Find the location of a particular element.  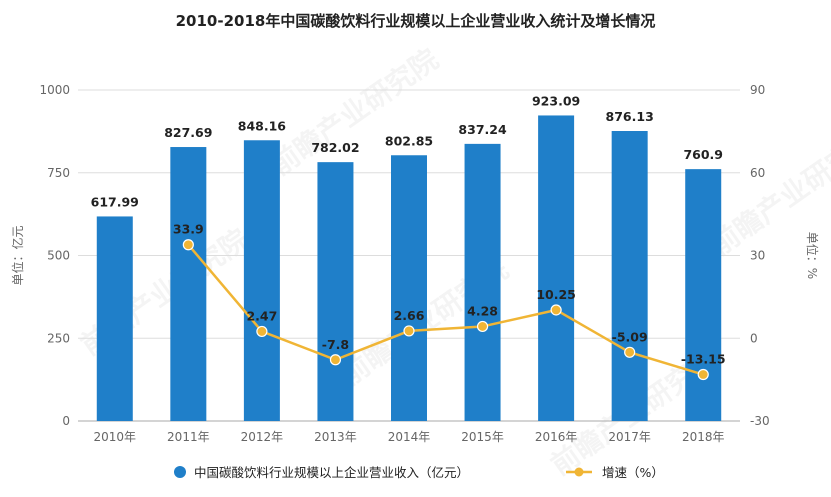

legend-label-line: 增速（%） is located at coordinates (633, 472).